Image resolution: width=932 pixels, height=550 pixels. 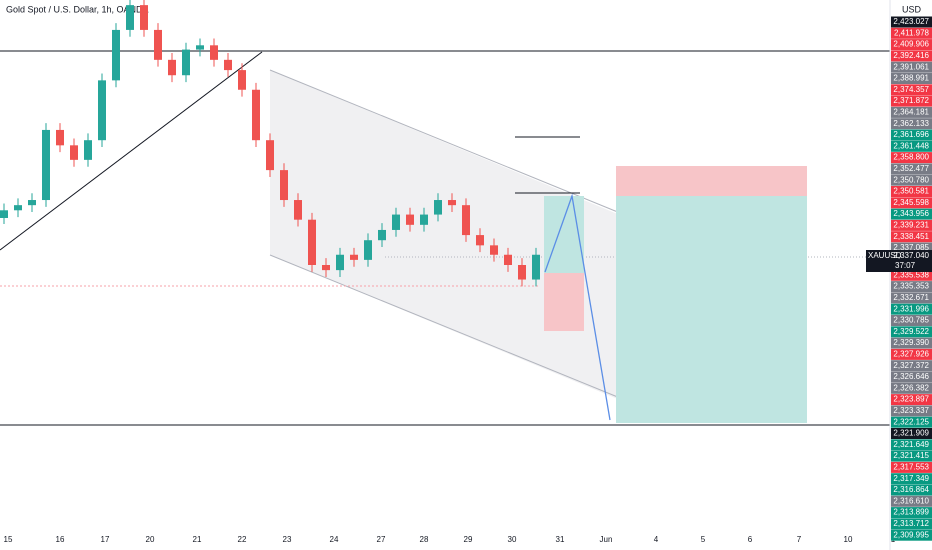 I want to click on price-label: 2,361.448, so click(x=911, y=145).